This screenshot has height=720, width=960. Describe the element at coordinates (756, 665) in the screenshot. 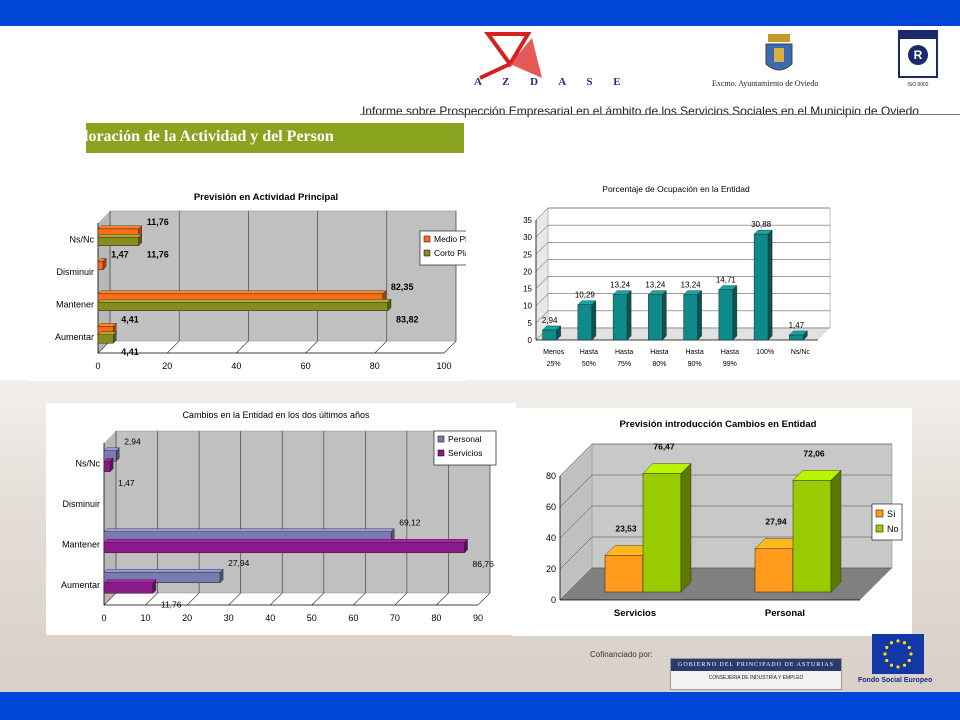

I see `gobierno-label: GOBIERNO DEL PRINCIPADO DE ASTURIAS` at that location.